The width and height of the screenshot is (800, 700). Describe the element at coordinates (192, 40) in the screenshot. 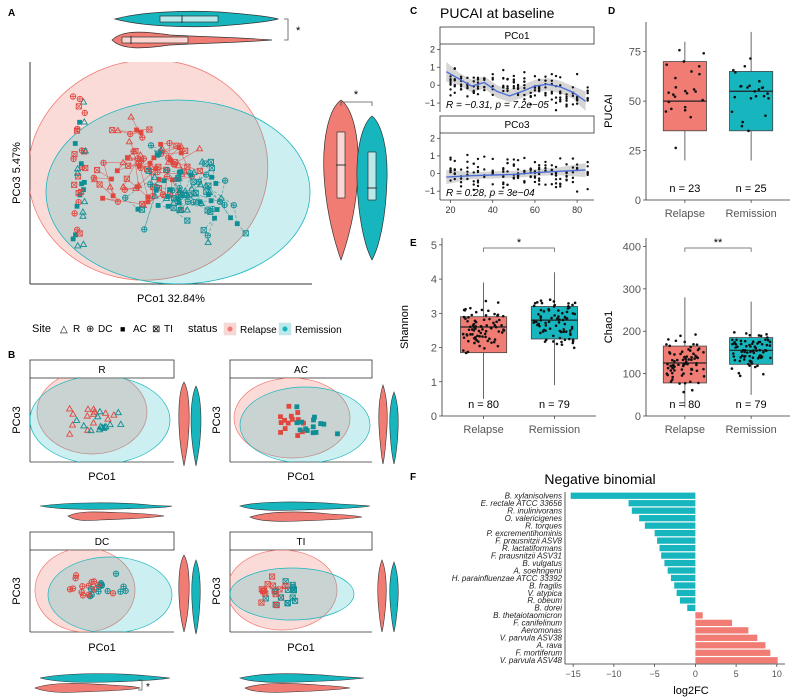

I see `top-violin-relapse` at that location.